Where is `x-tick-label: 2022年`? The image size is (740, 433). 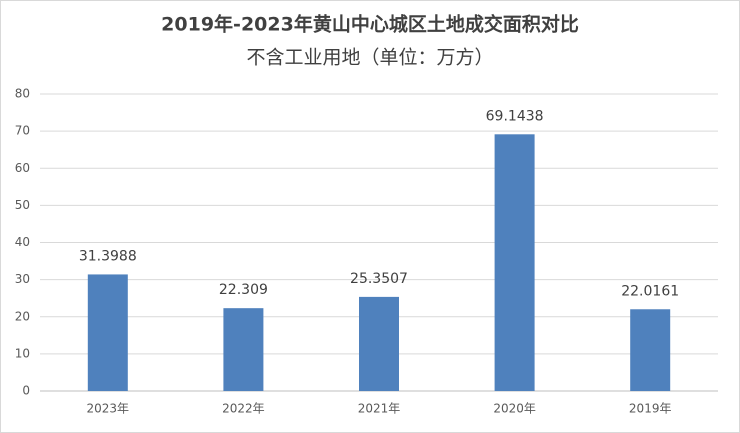 x-tick-label: 2022年 is located at coordinates (243, 409).